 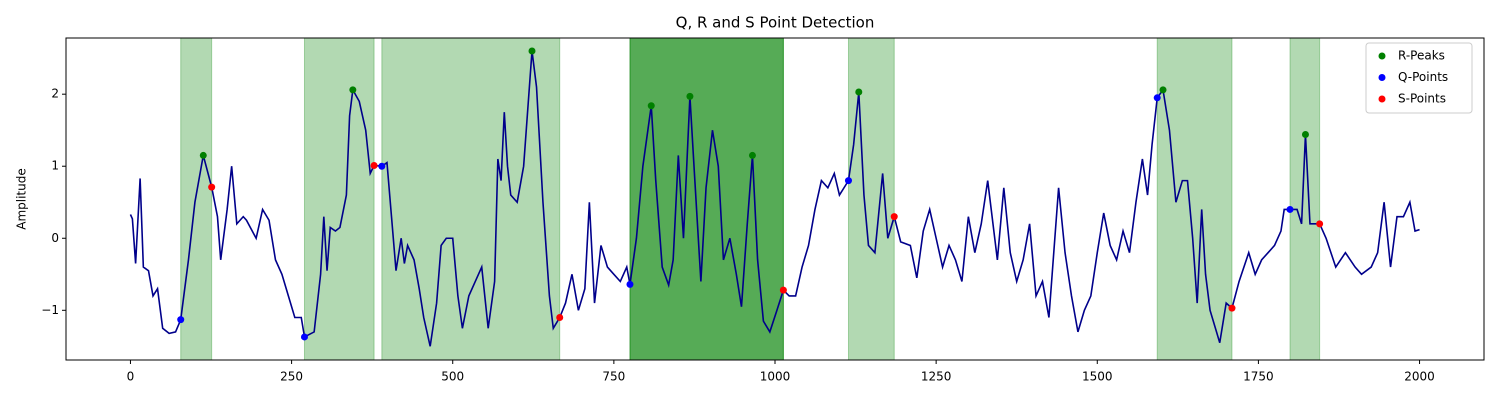 I want to click on y-tick-label: 2, so click(x=55, y=94).